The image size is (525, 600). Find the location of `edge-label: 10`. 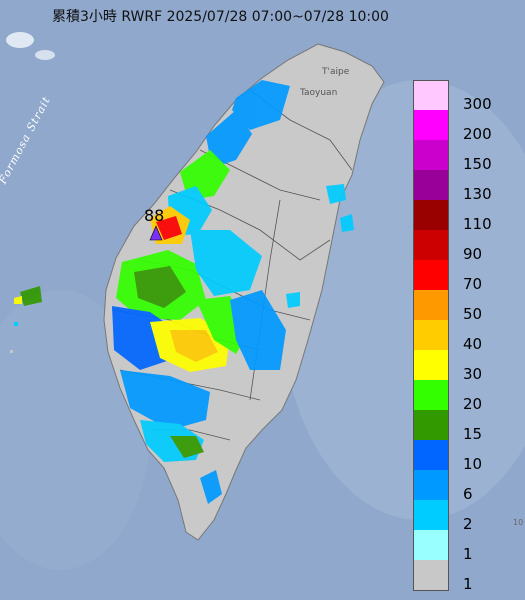

edge-label: 10 is located at coordinates (518, 522).